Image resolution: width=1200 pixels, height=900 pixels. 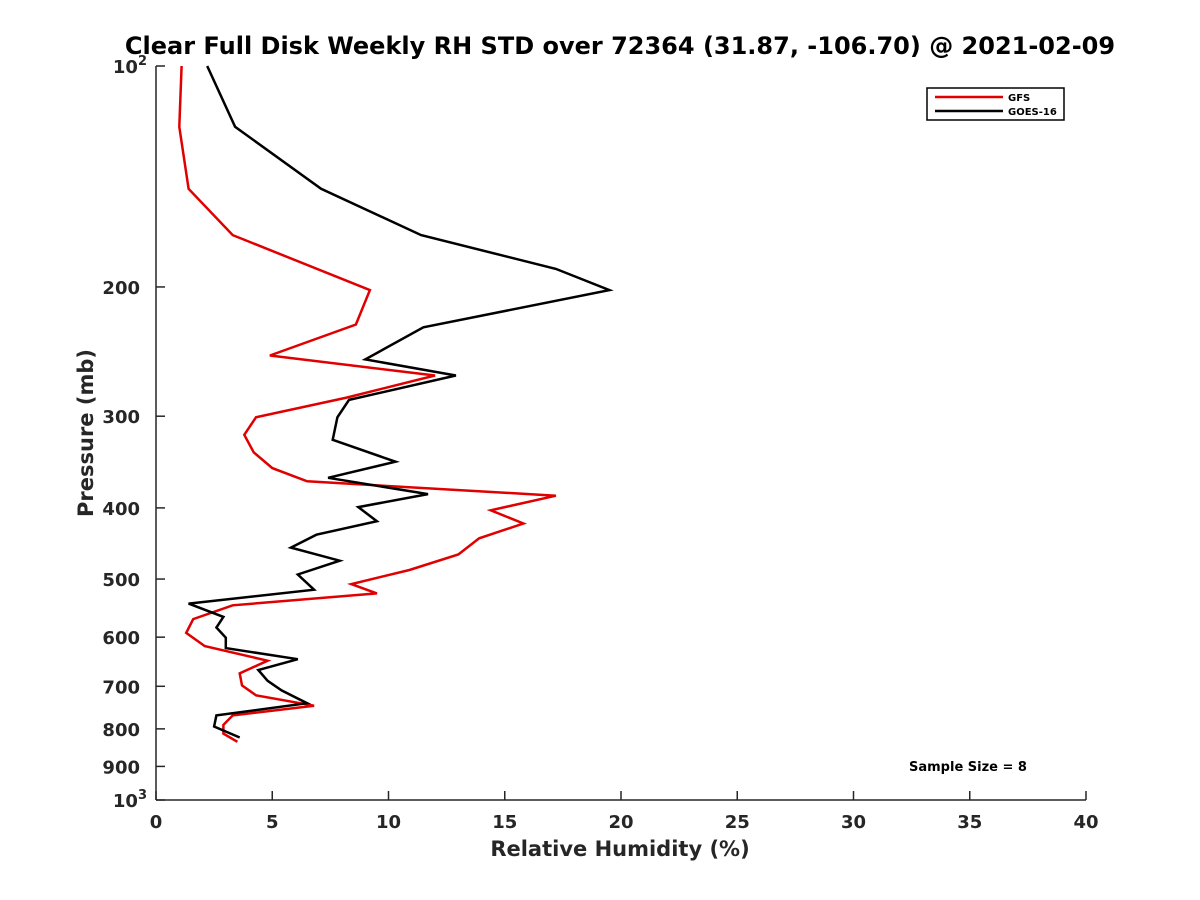 I want to click on x-axis-ticks: 0 5 10 15 20 25 30 35 40, so click(x=624, y=812).